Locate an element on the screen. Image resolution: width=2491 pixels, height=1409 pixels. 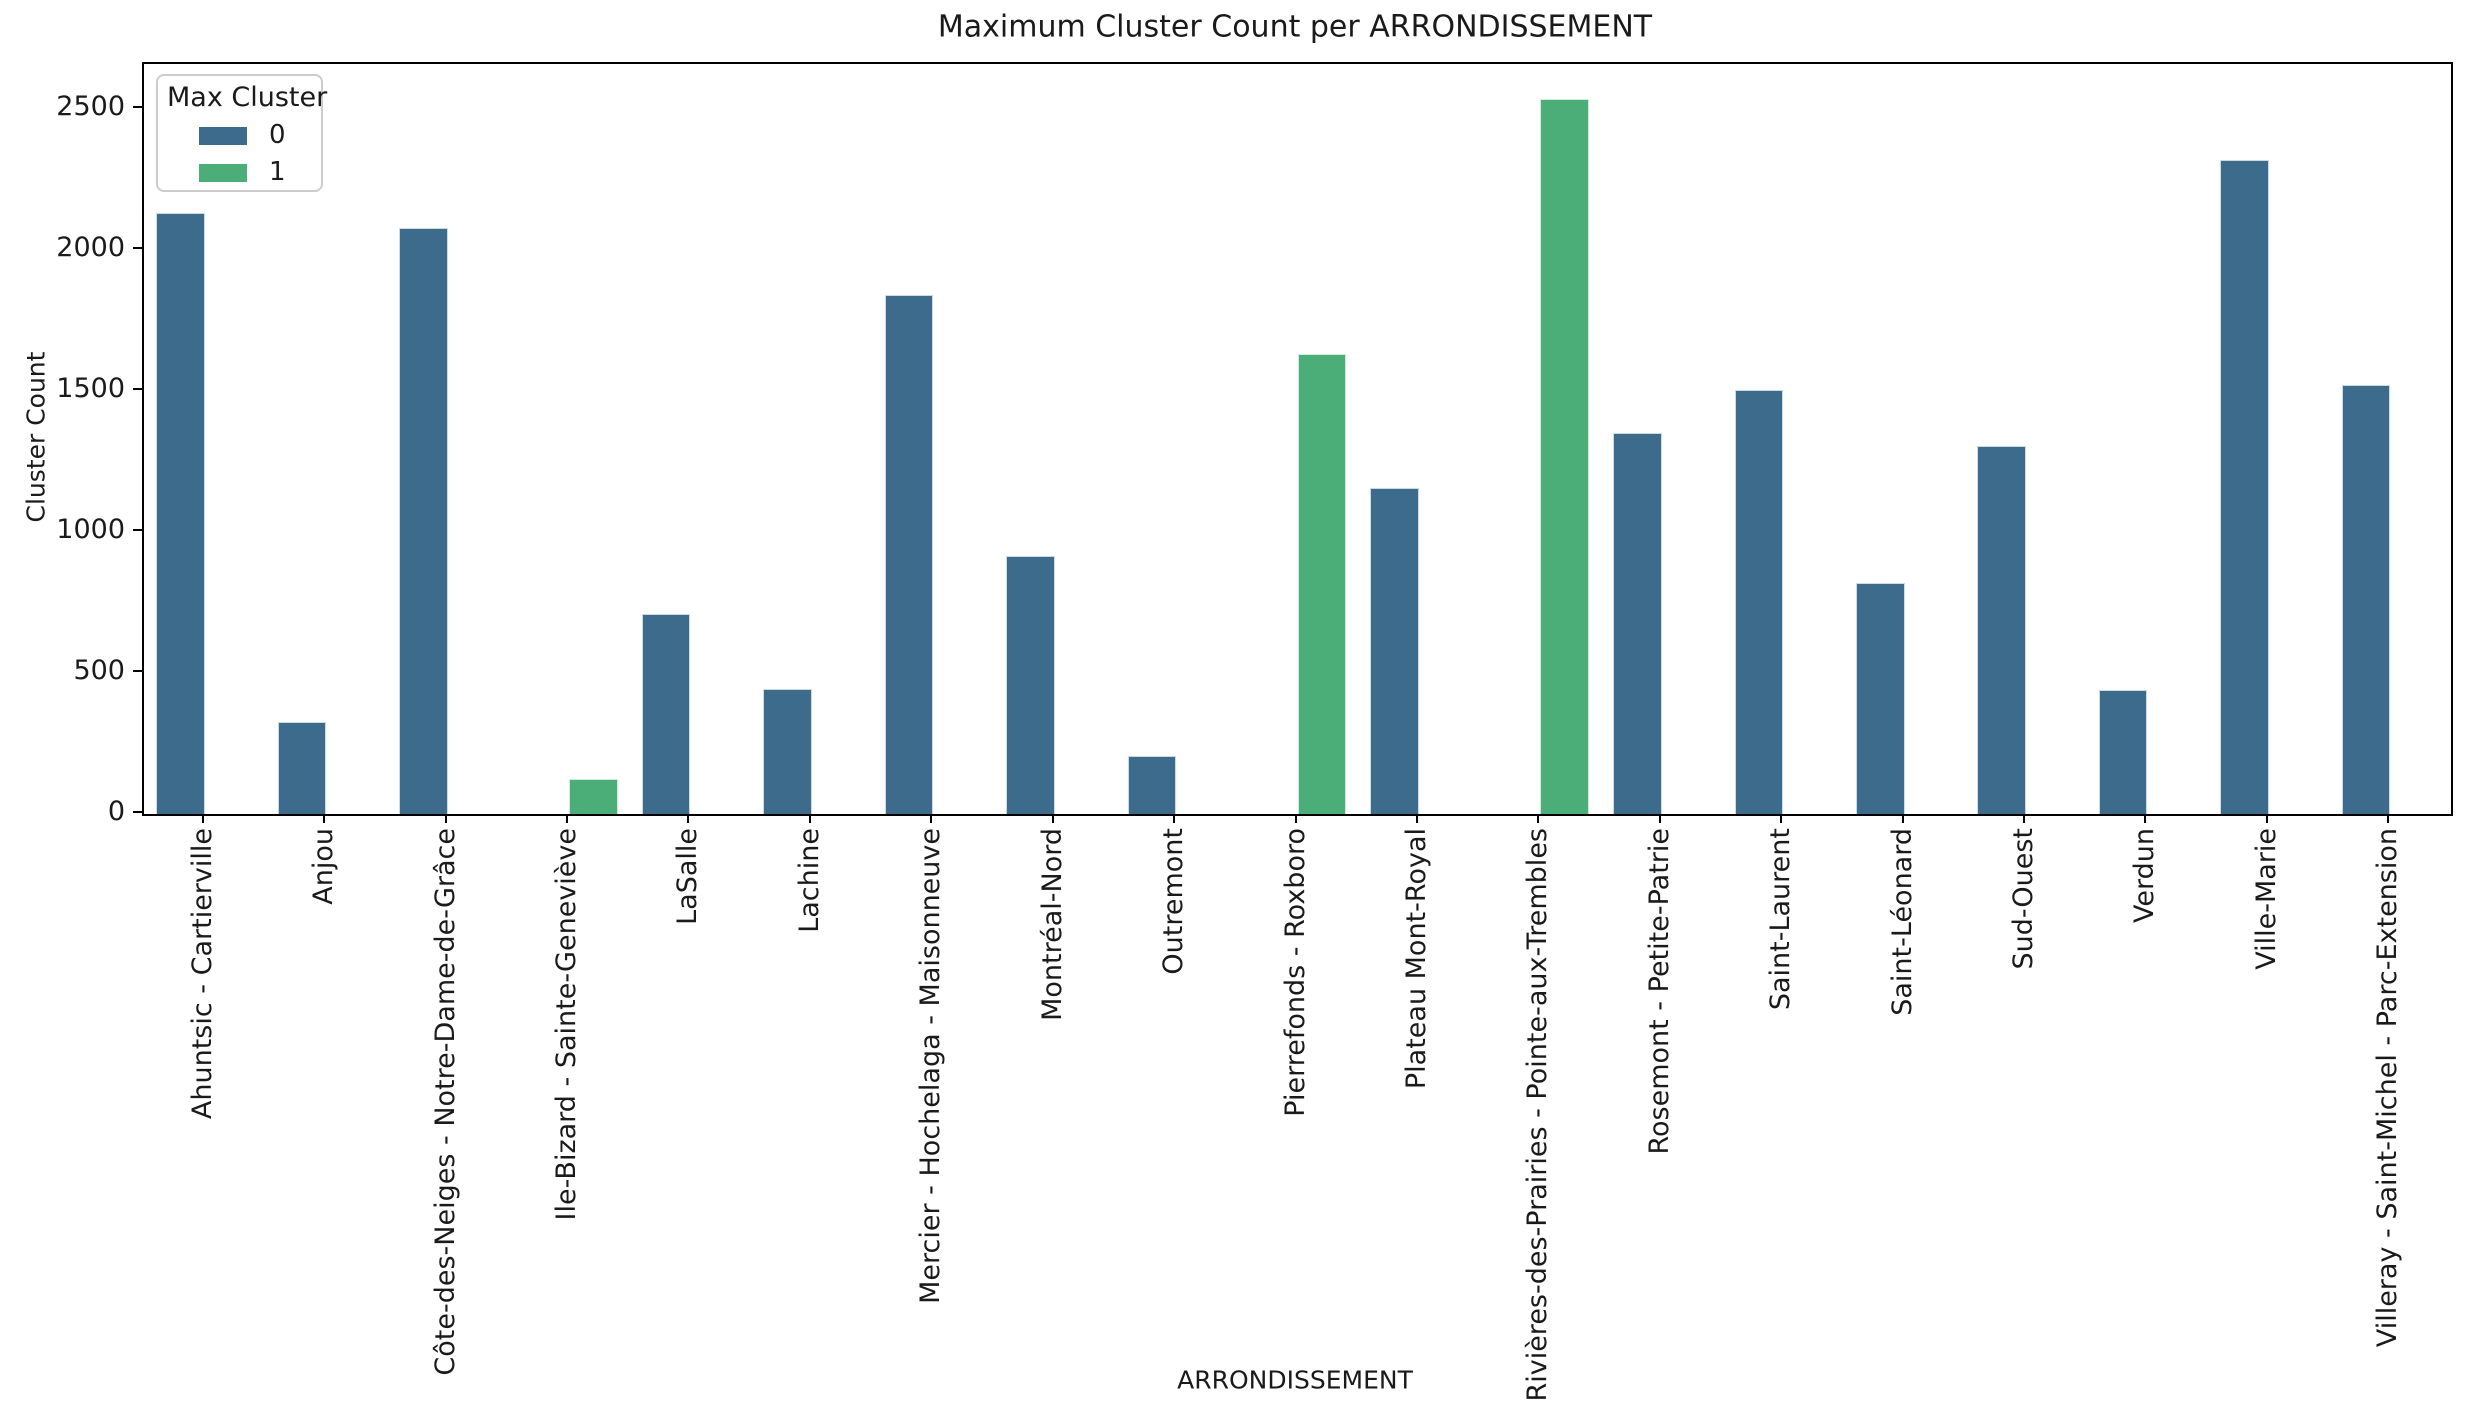
x-tick-label: Sud-Ouest is located at coordinates (2024, 899).